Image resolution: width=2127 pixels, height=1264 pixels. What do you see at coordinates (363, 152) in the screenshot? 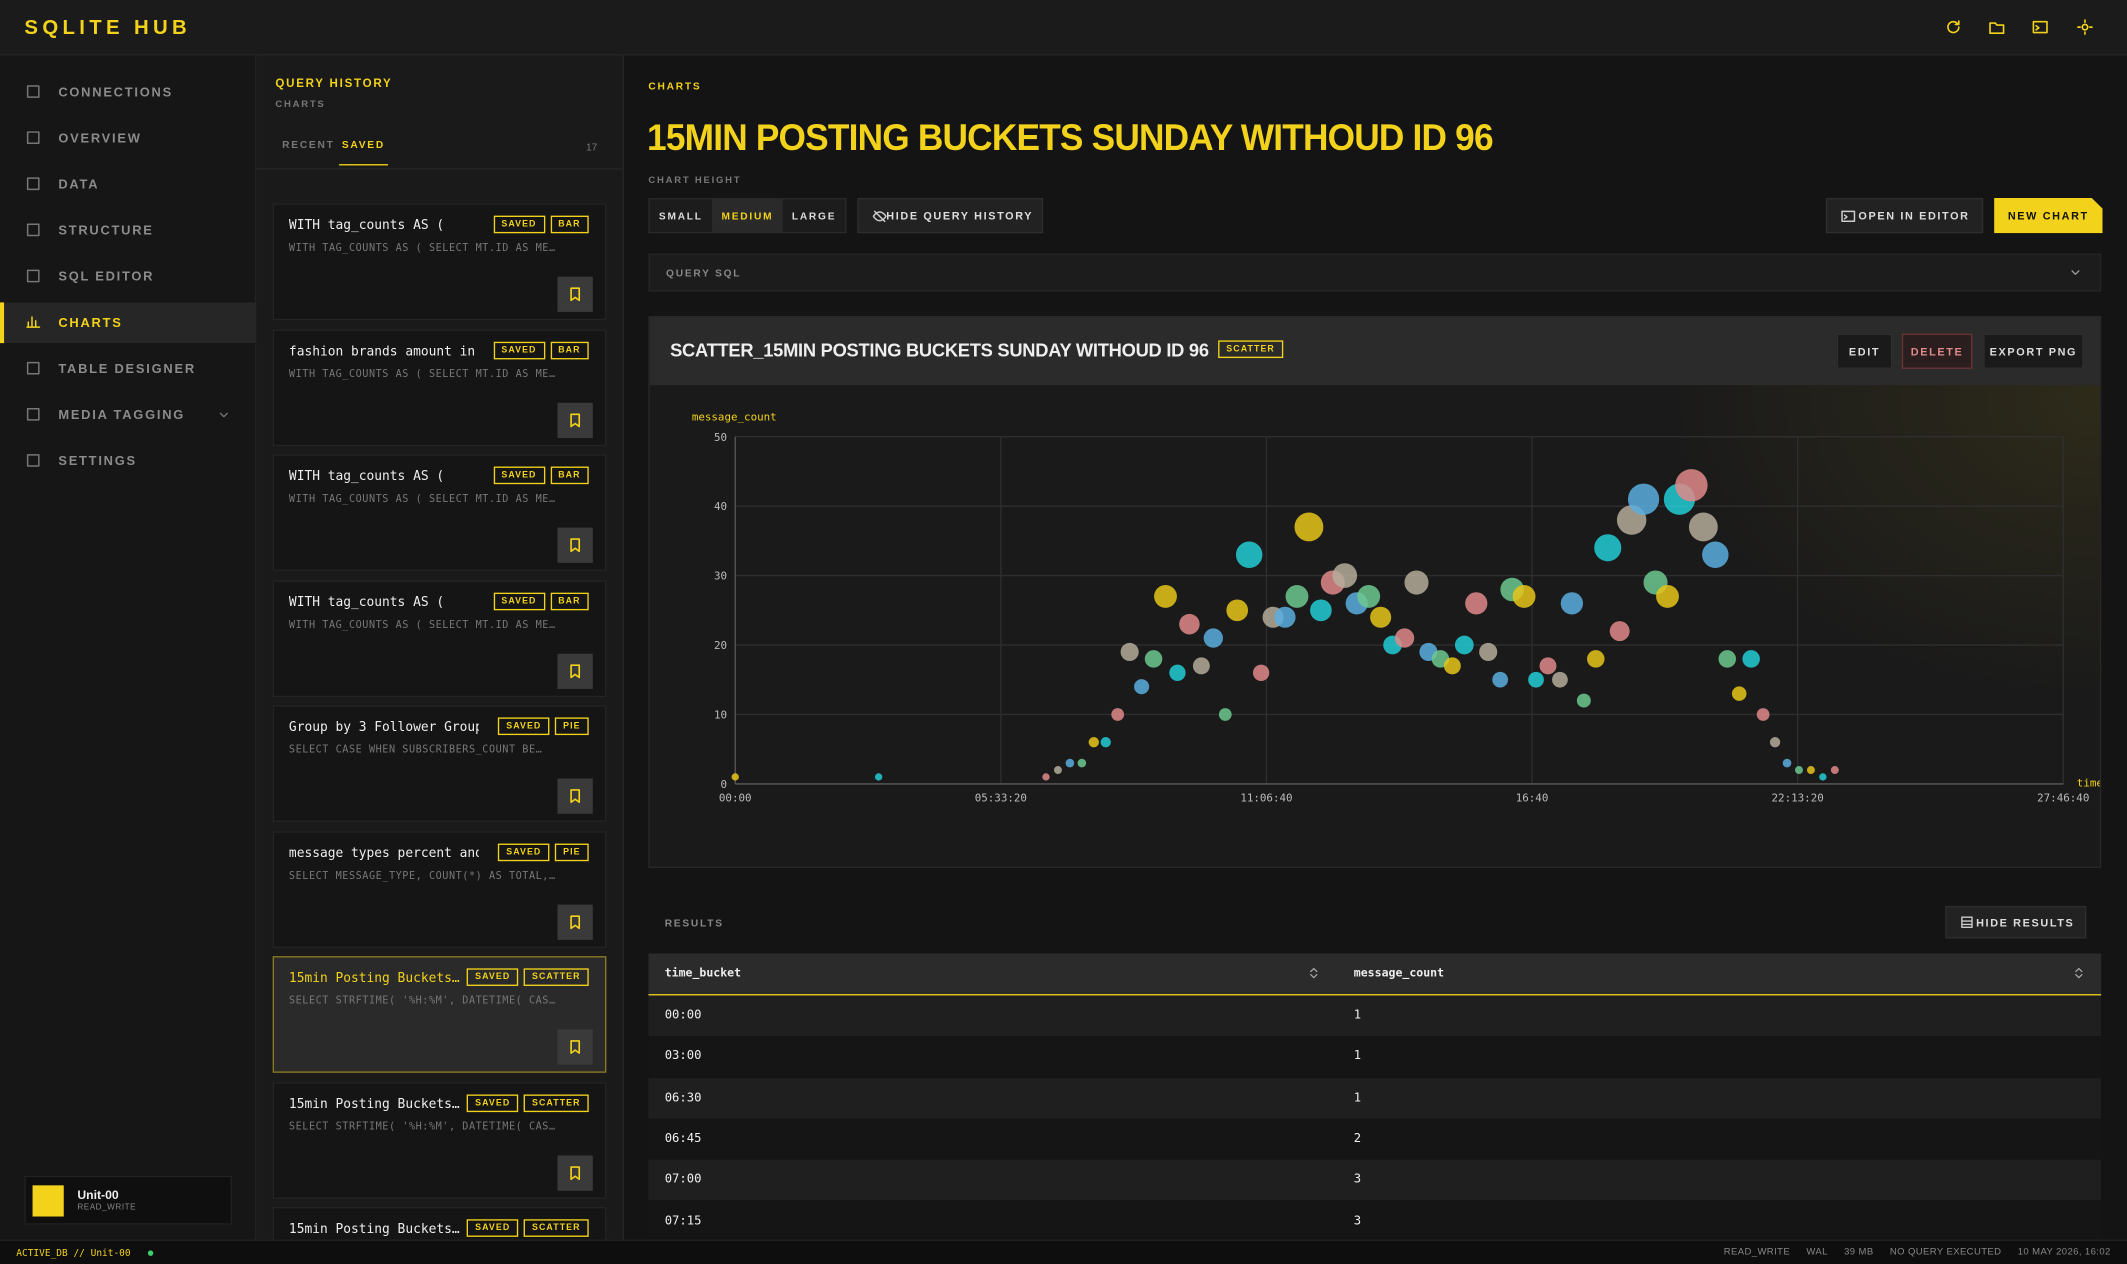
I see `history-tab: SAVED` at bounding box center [363, 152].